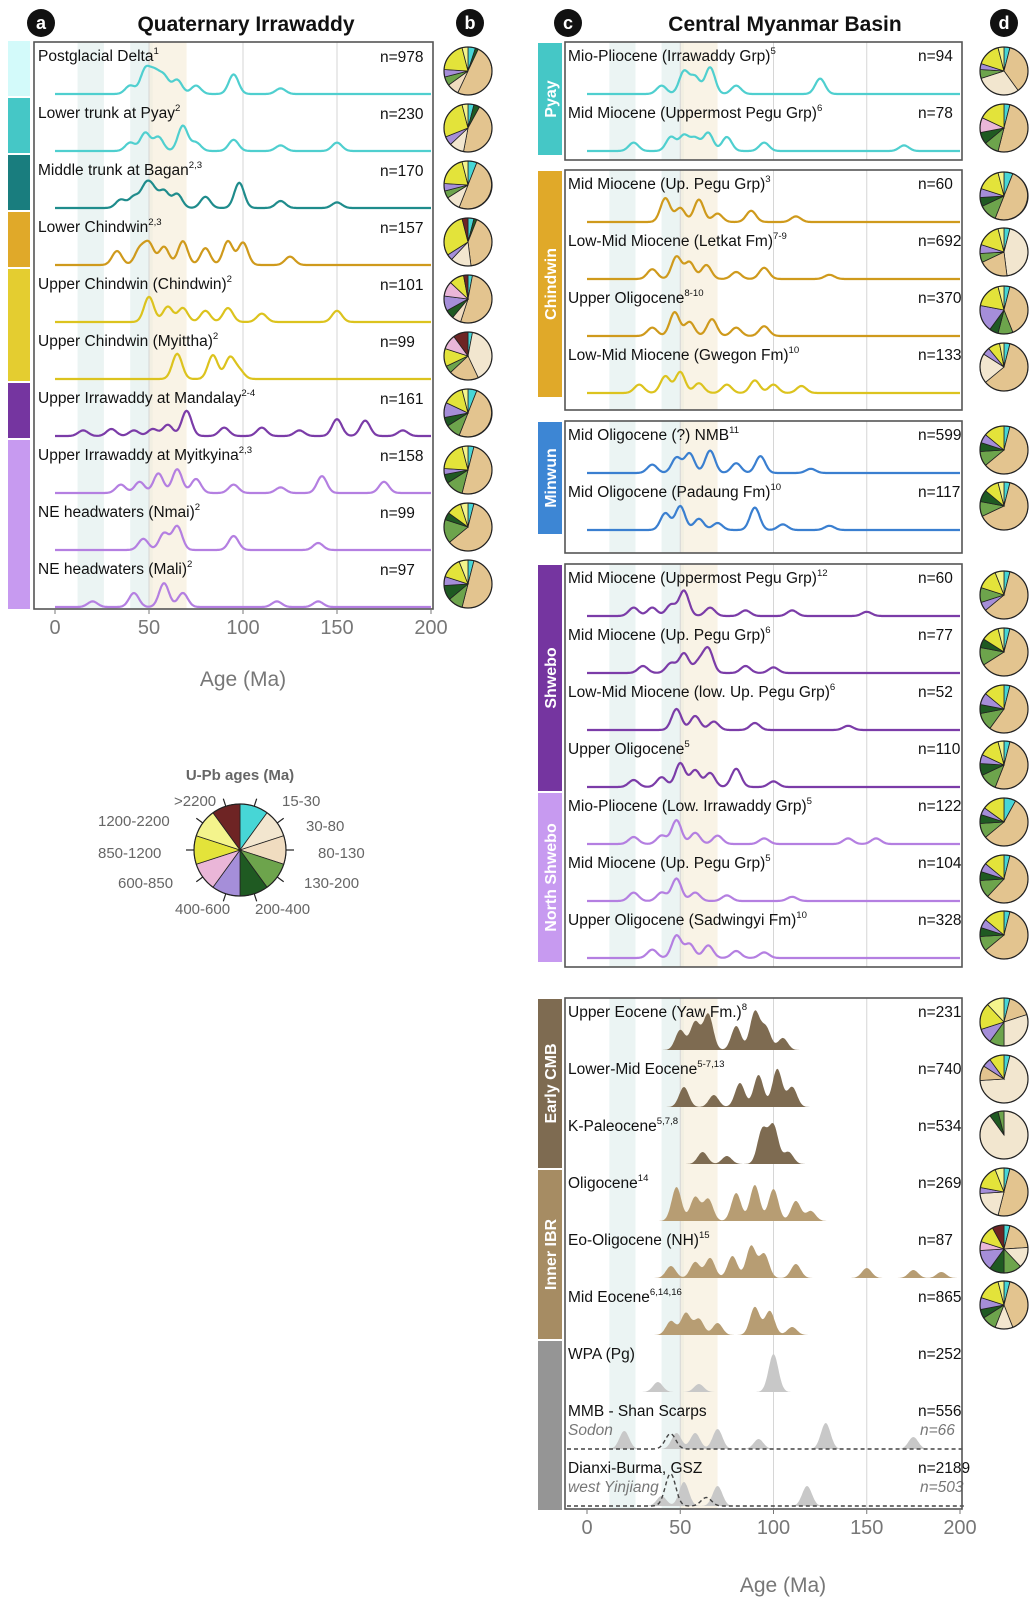  Describe the element at coordinates (590, 1430) in the screenshot. I see `sub-label: Sodon` at that location.